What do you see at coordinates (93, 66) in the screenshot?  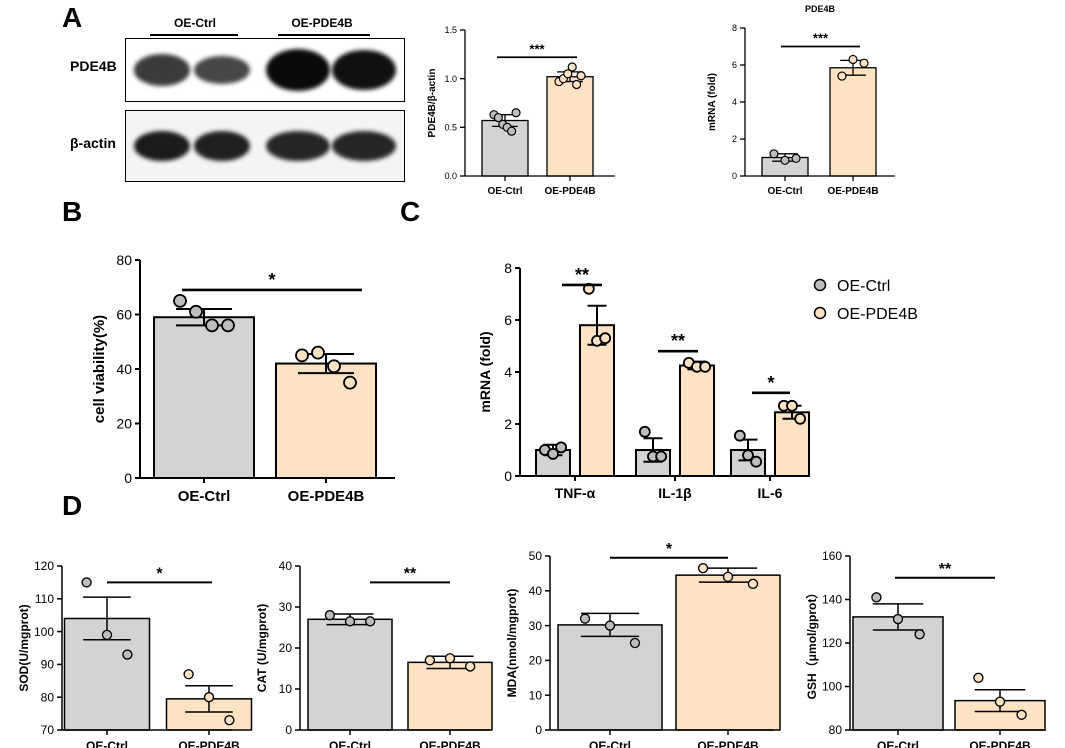 I see `wb-row-label-pde4b: PDE4B` at bounding box center [93, 66].